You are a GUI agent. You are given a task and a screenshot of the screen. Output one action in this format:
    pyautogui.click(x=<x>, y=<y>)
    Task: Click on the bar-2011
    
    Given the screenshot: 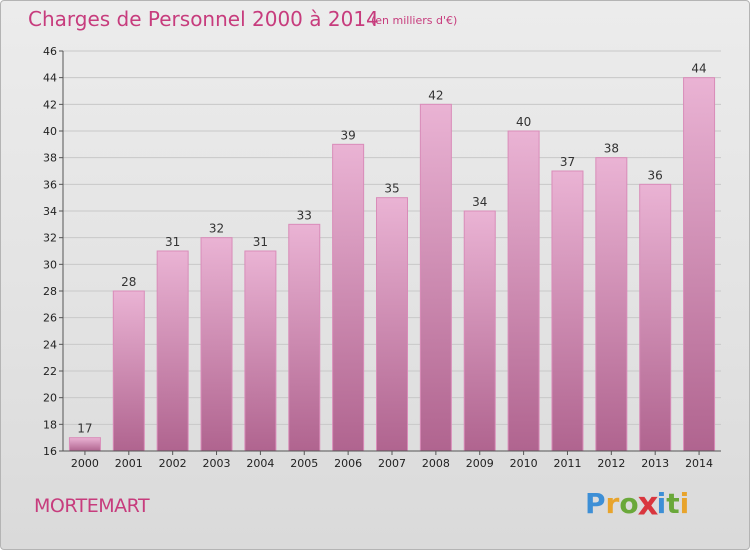 What is the action you would take?
    pyautogui.click(x=567, y=311)
    